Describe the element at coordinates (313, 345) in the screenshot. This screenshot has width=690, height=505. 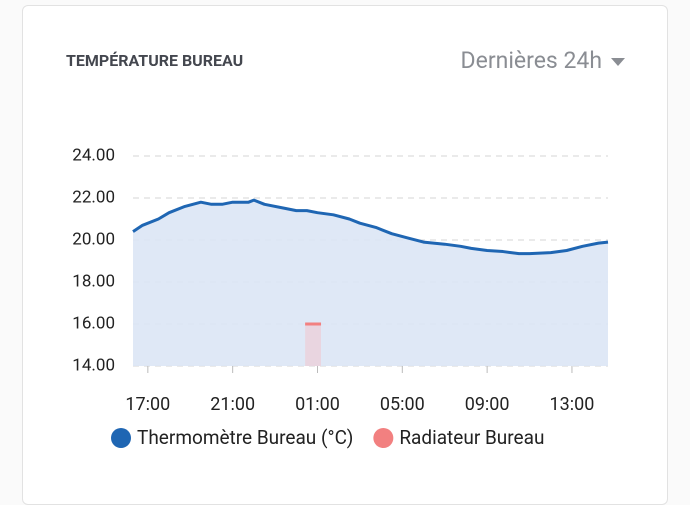
I see `area` at that location.